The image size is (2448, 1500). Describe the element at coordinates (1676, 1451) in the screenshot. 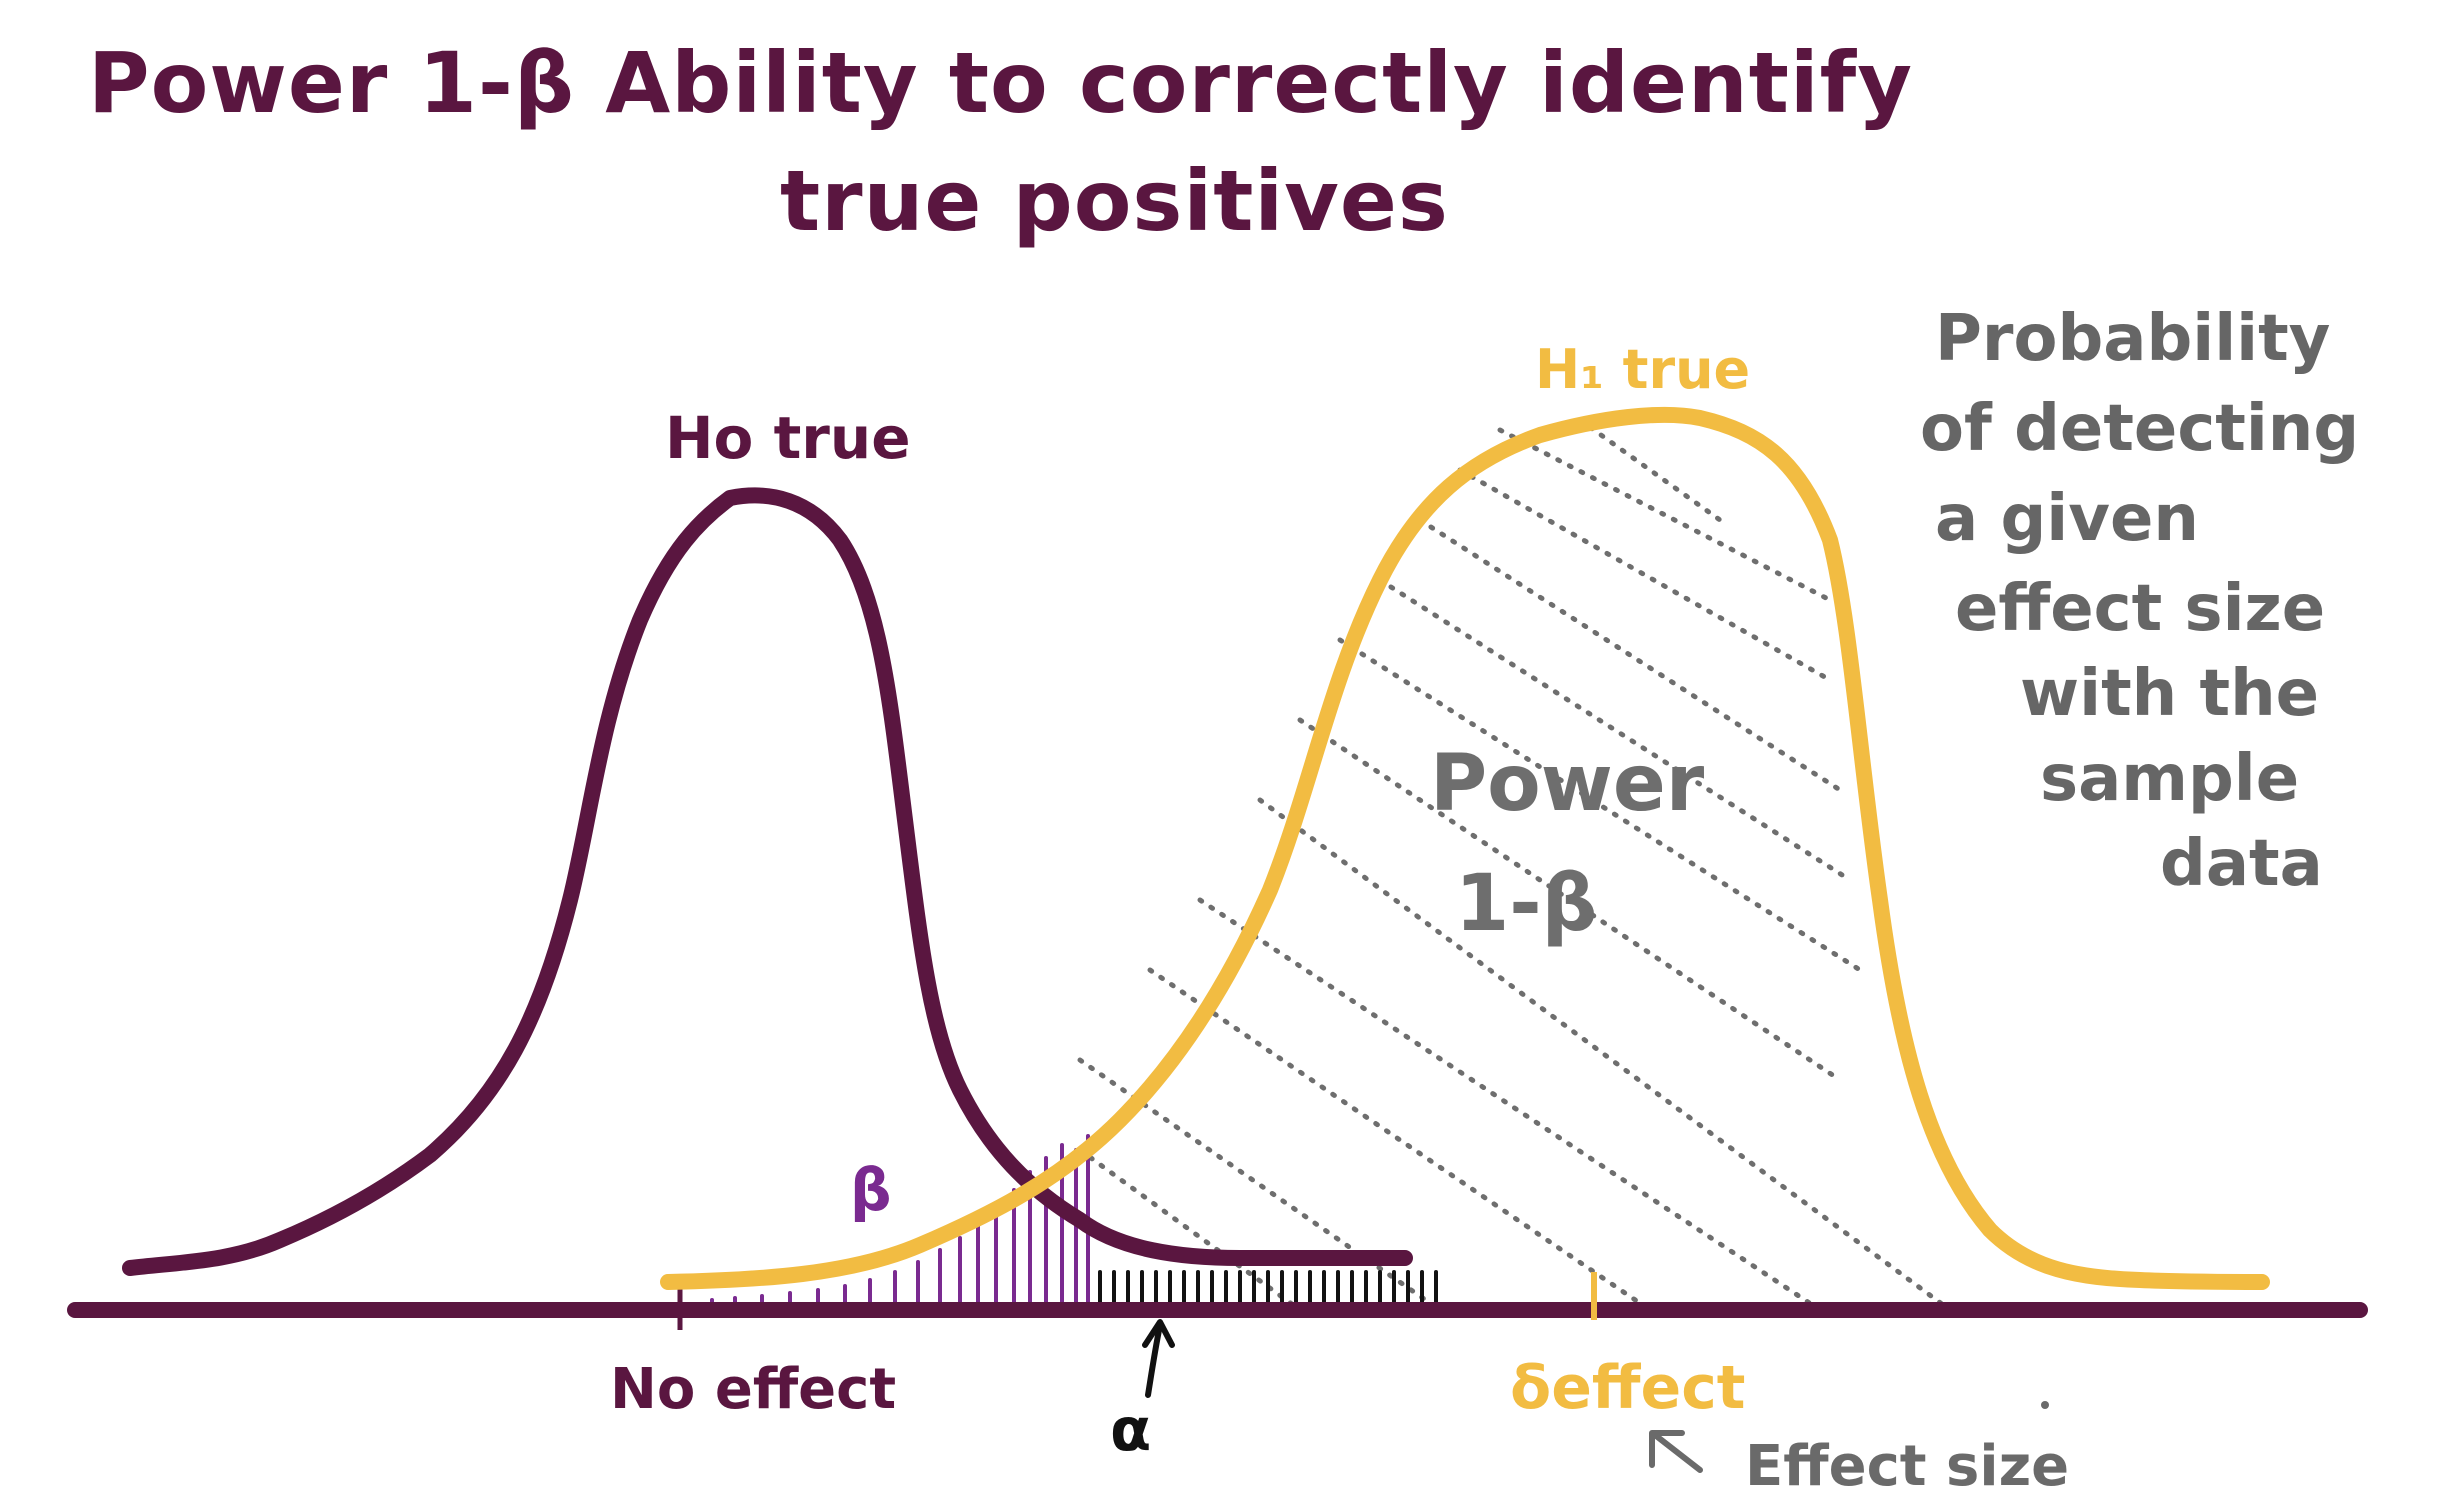

I see `effect-size-arrow` at that location.